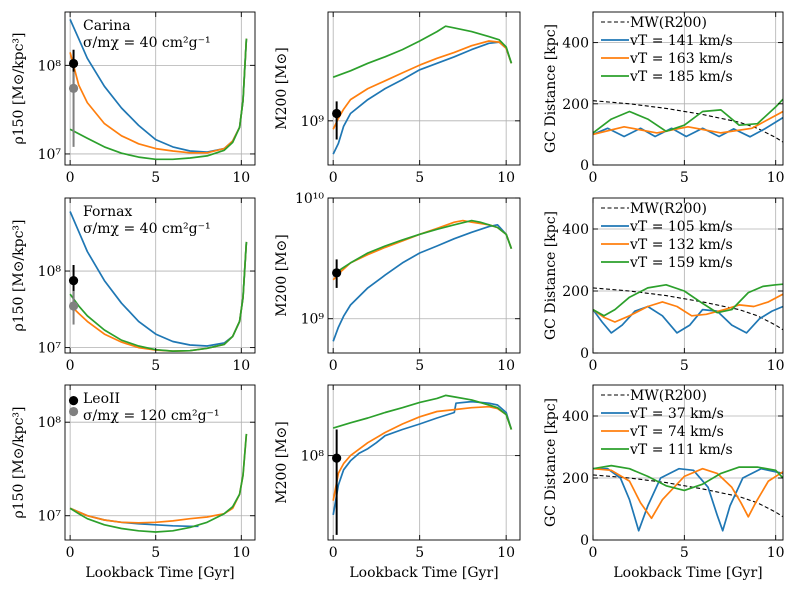  Describe the element at coordinates (688, 319) in the screenshot. I see `series-line-vt-105-km-s` at that location.